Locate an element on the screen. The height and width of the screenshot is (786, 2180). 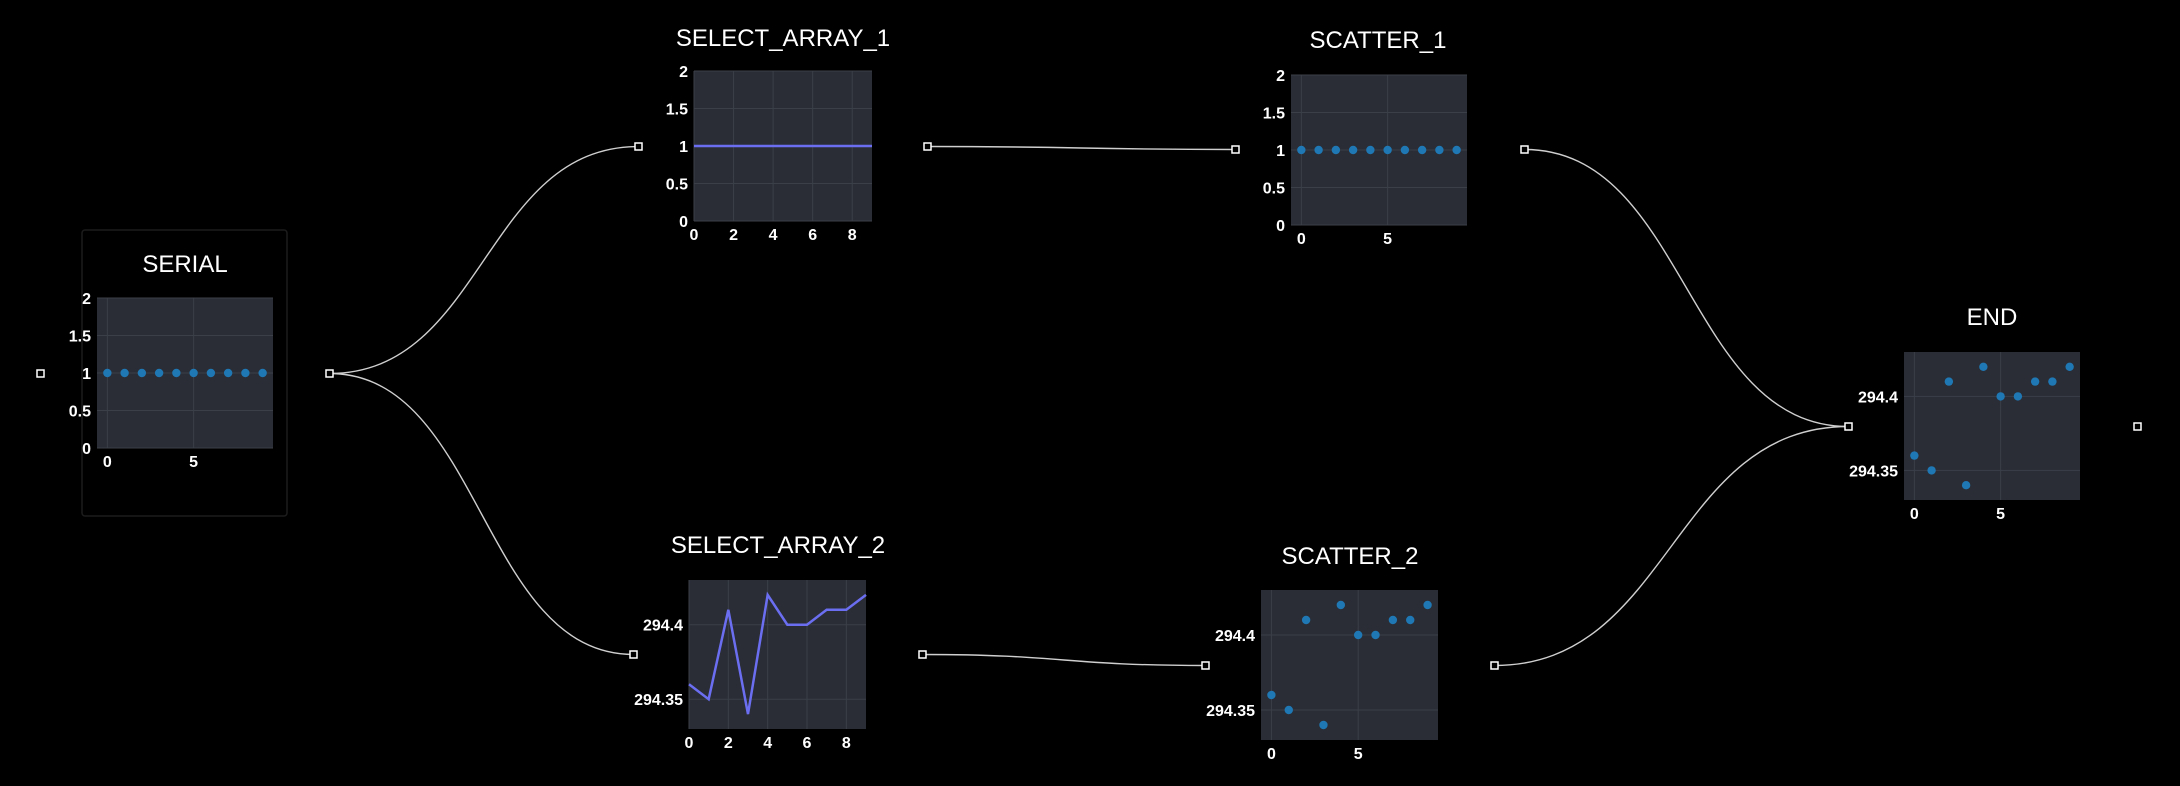
chart-scatter-2: 0 5 294.35 294.4 is located at coordinates (1322, 676).